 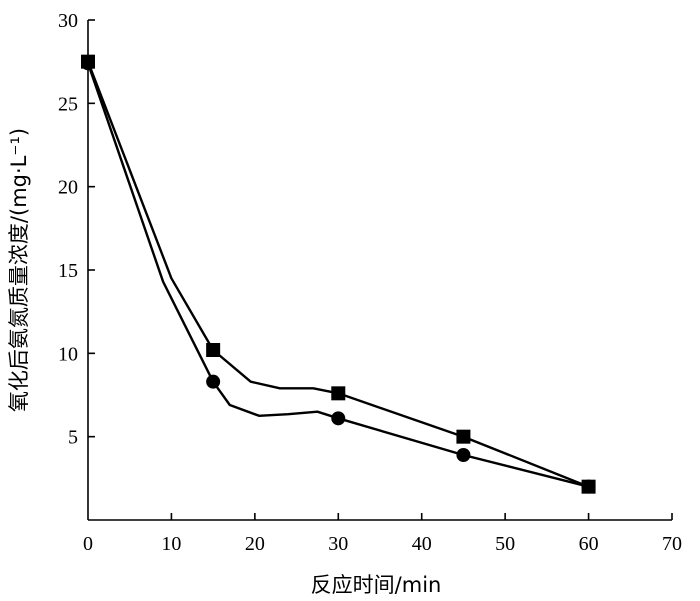 I want to click on x-tick-label: 50, so click(x=505, y=544).